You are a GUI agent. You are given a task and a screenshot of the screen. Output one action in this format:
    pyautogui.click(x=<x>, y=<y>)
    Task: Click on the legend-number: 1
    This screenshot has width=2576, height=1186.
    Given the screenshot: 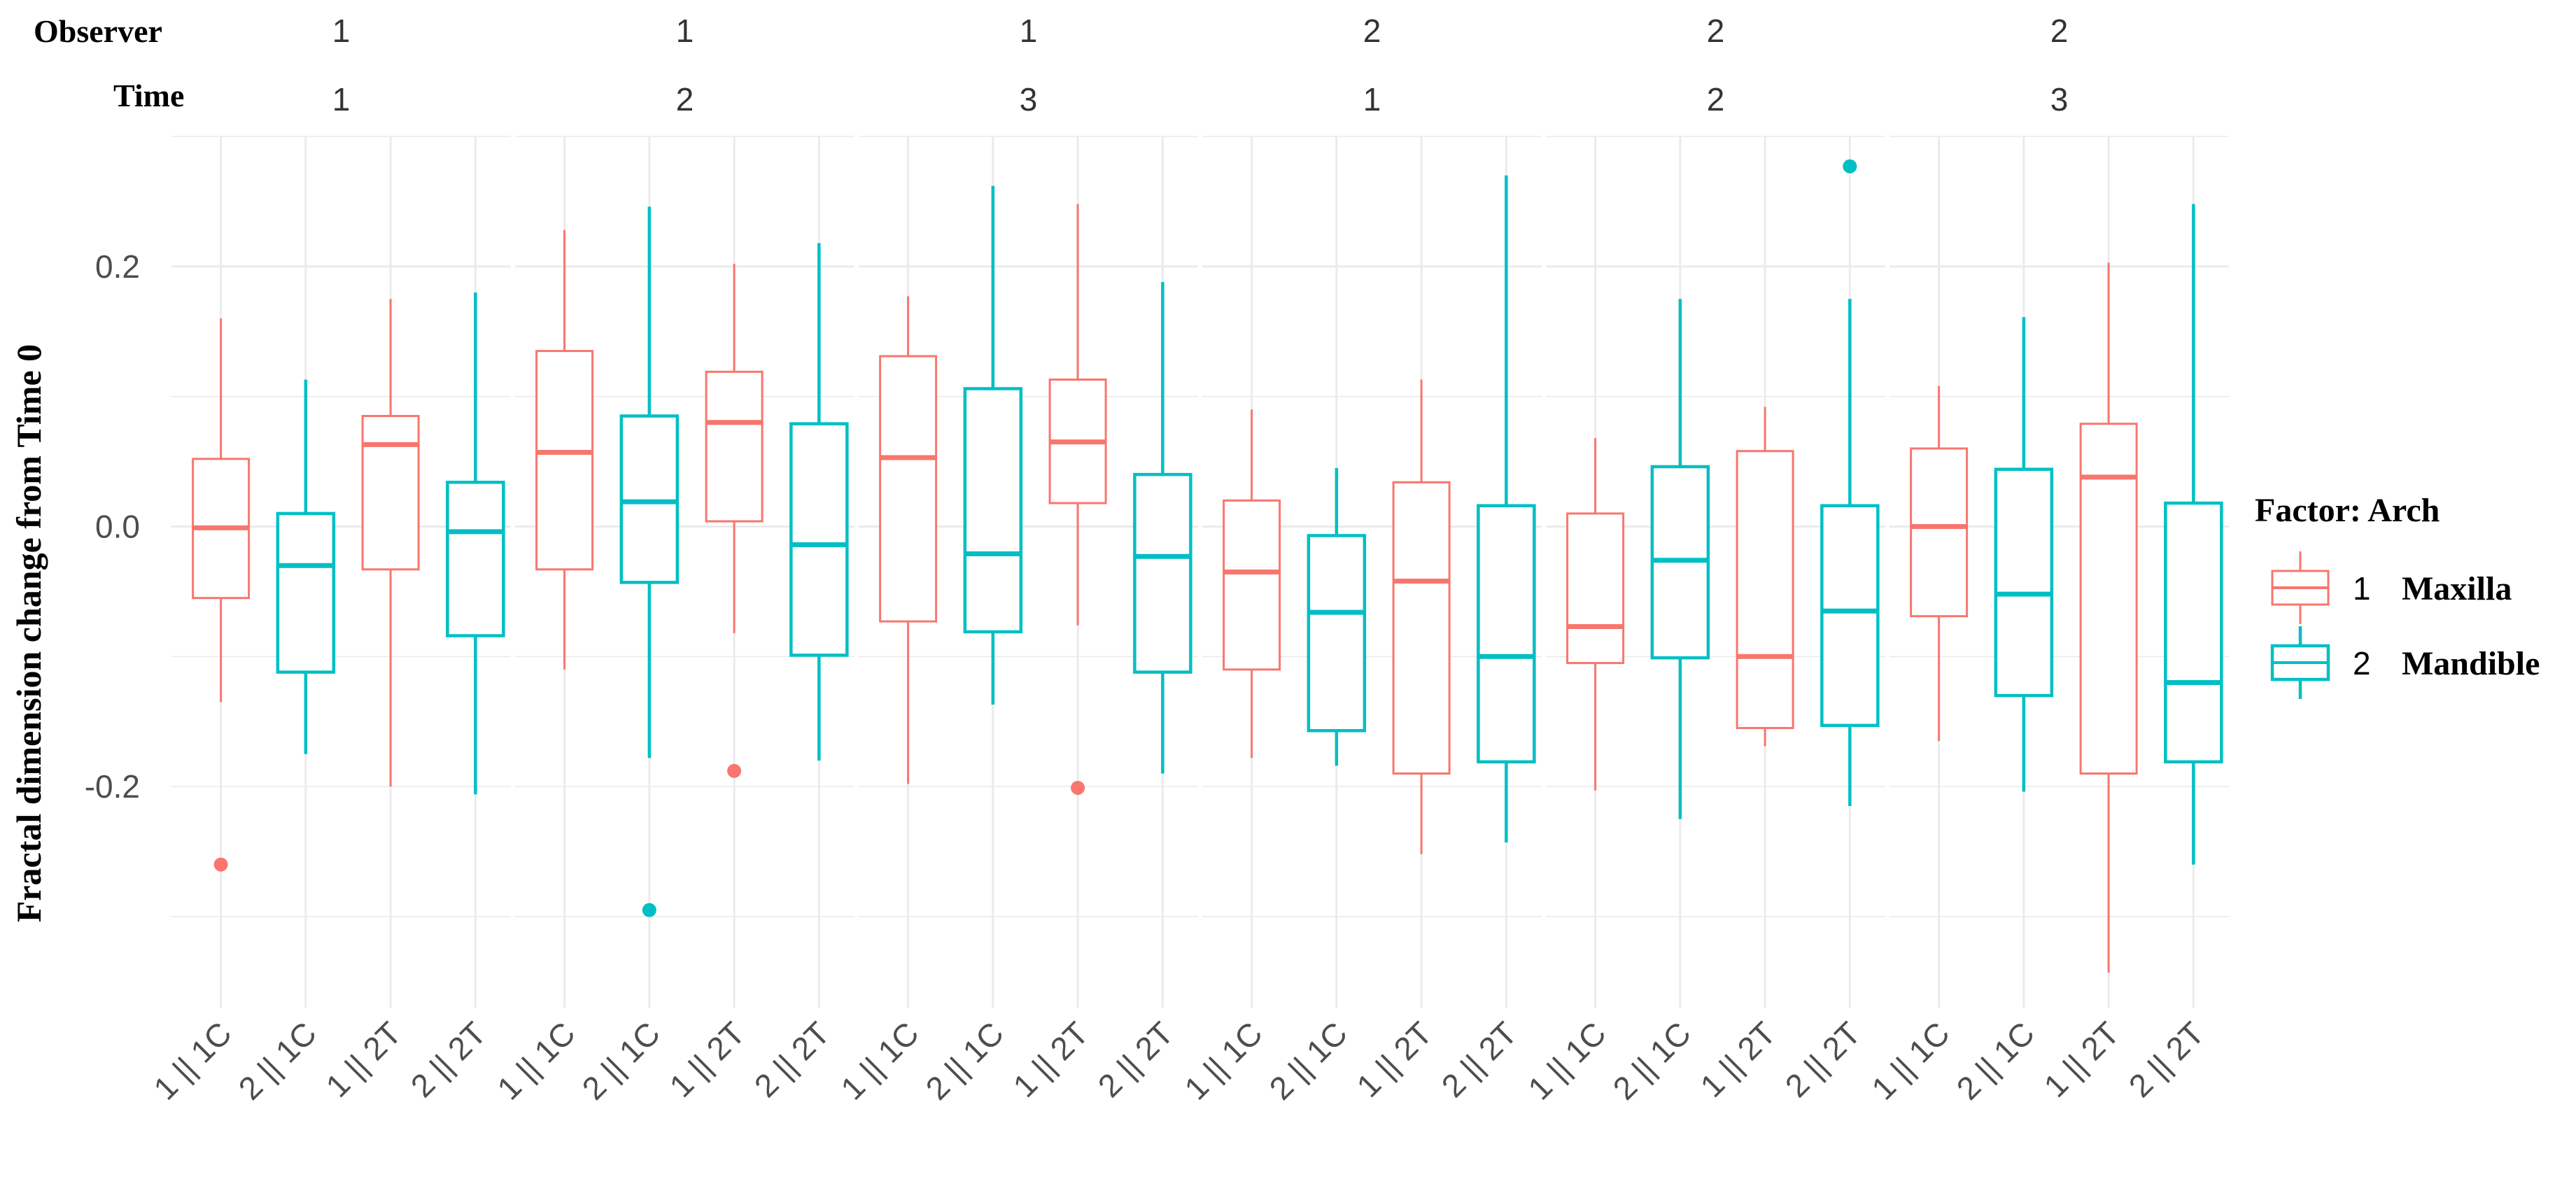 What is the action you would take?
    pyautogui.click(x=2362, y=588)
    